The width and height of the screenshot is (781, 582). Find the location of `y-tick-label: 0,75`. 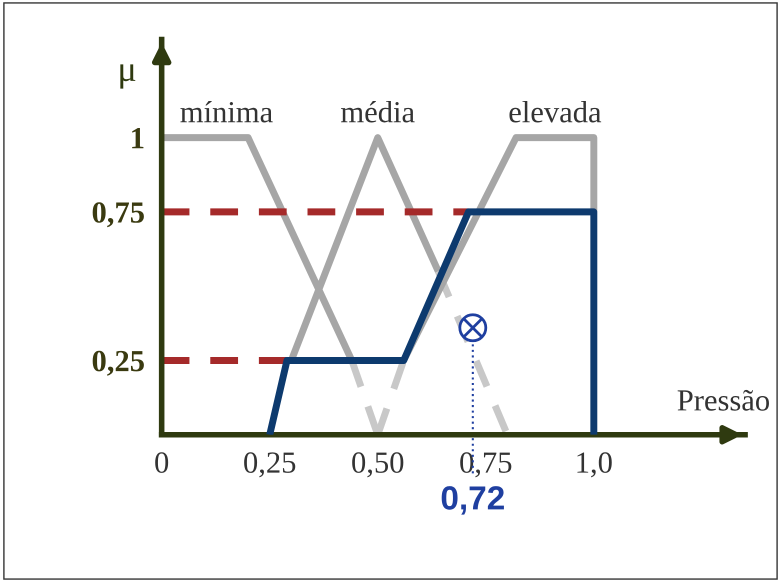

y-tick-label: 0,75 is located at coordinates (118, 215).